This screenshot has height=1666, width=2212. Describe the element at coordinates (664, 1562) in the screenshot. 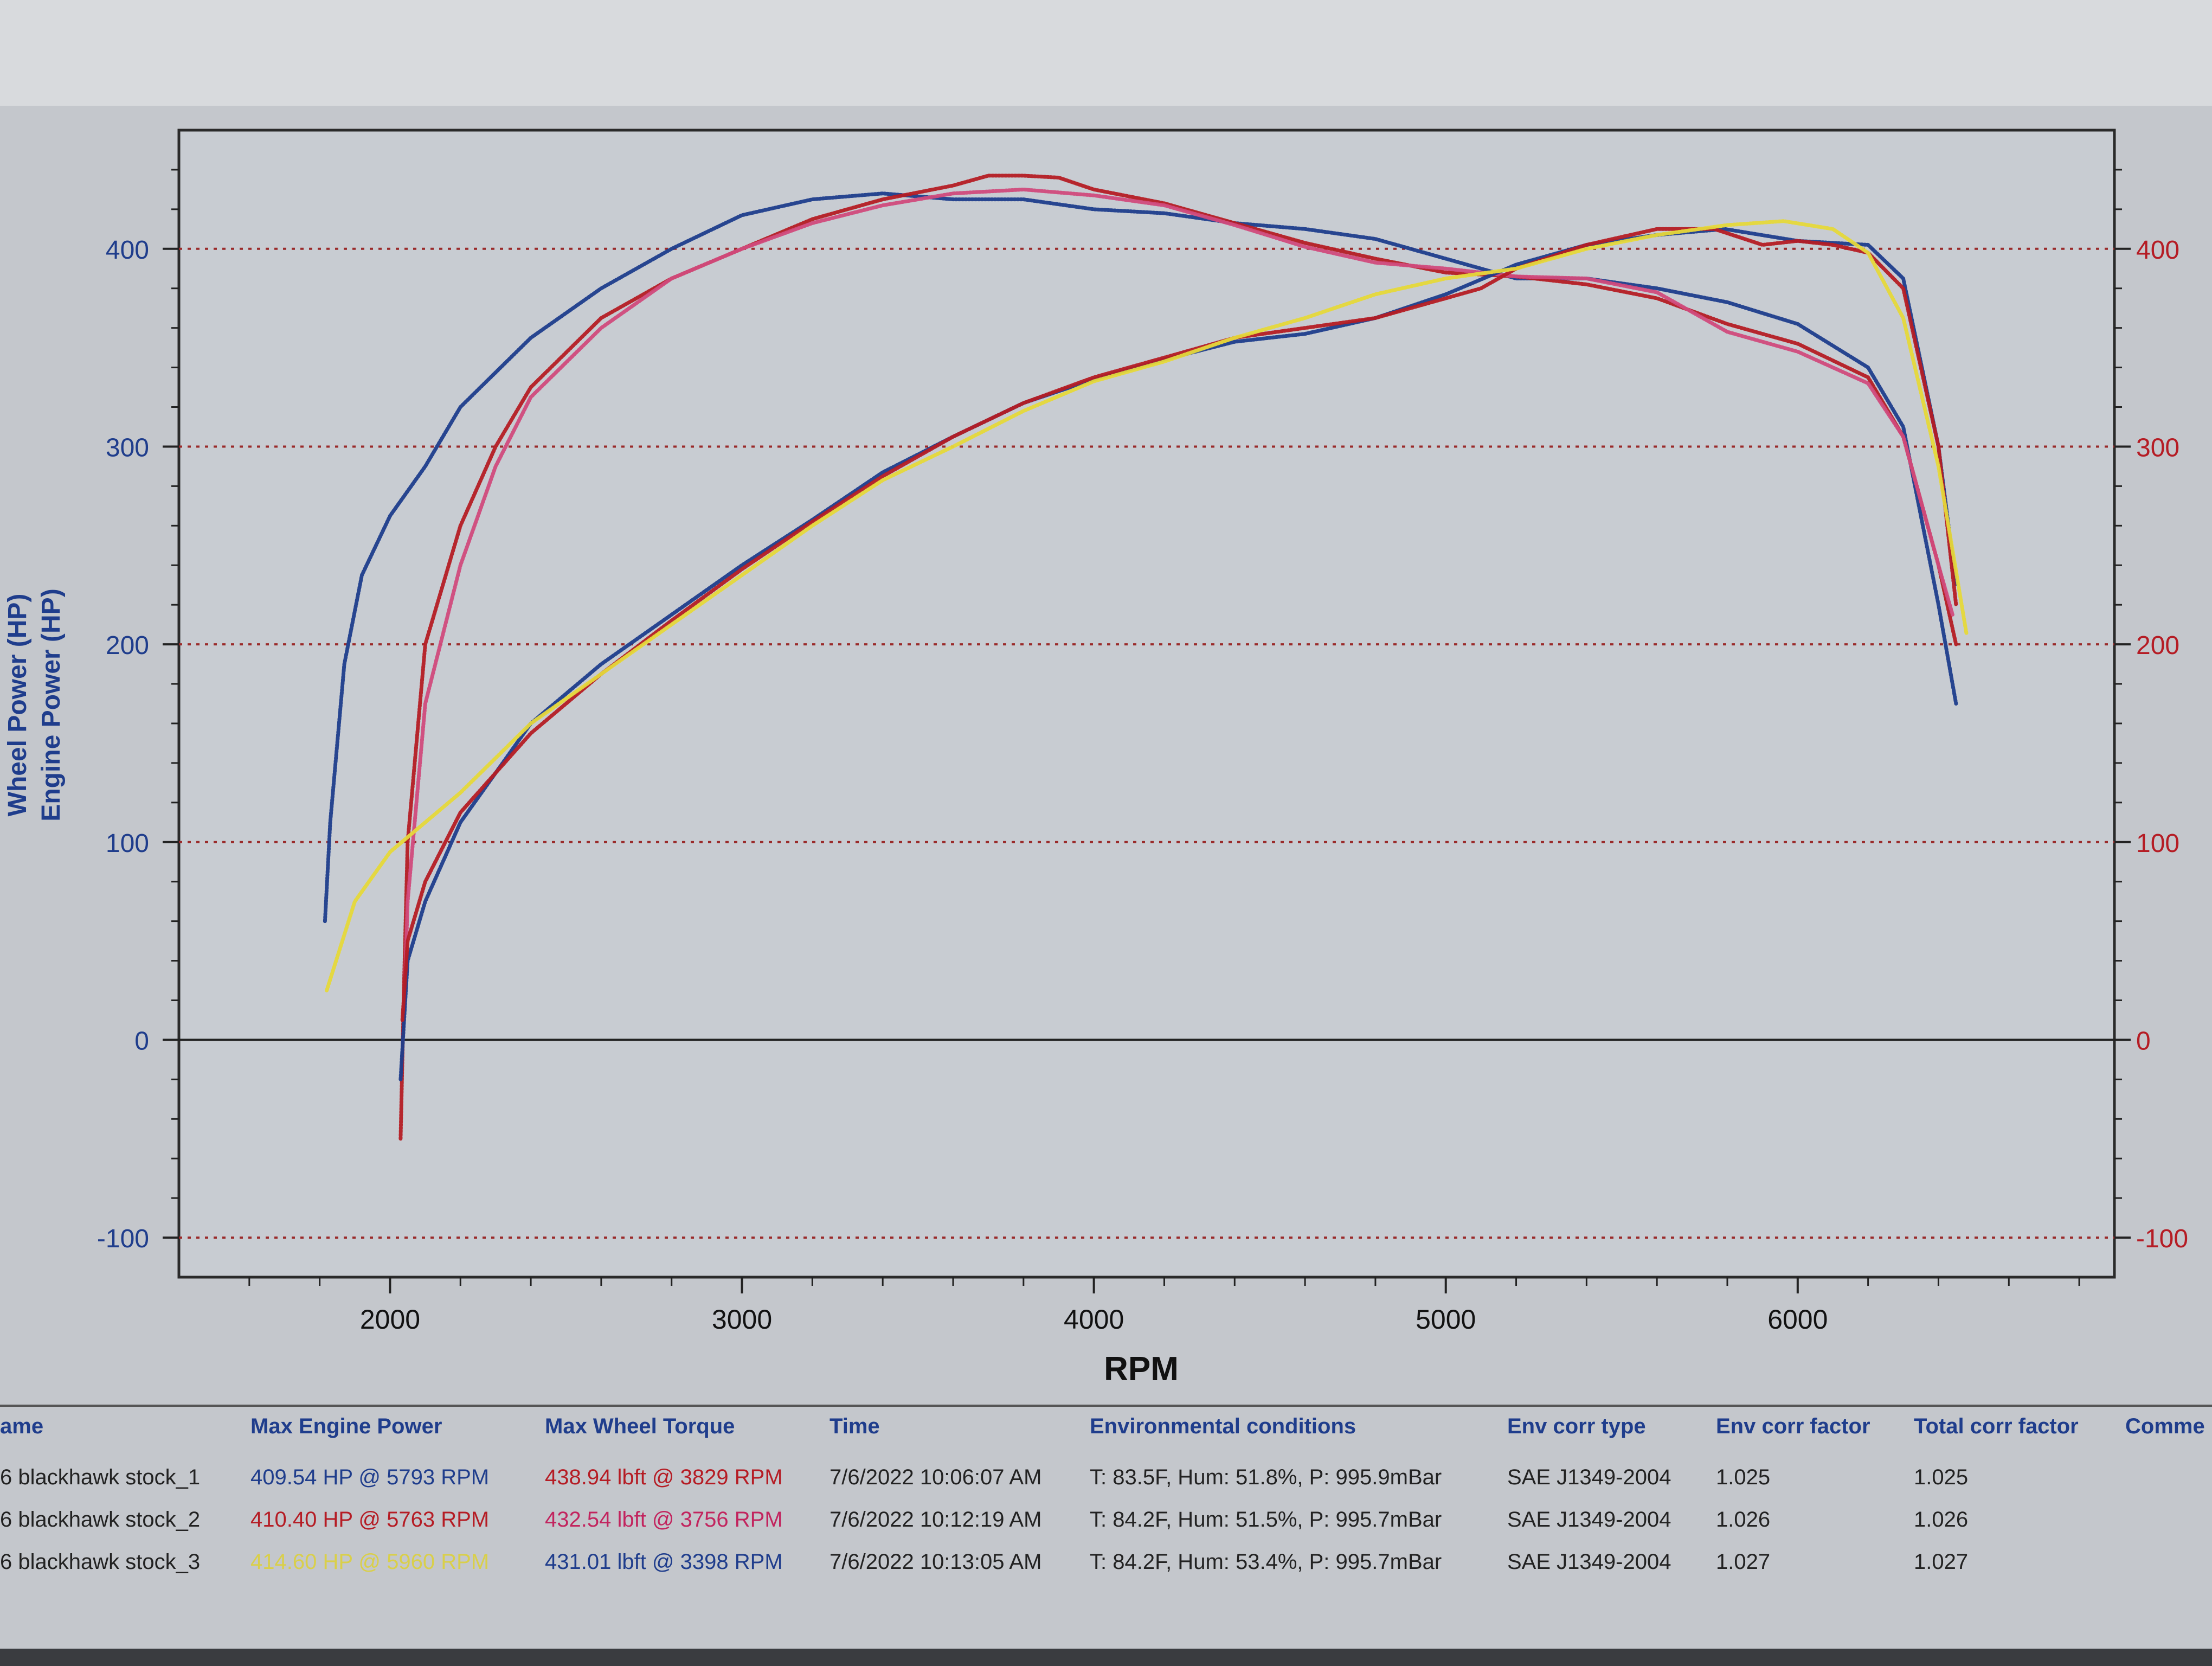

I see `cell-torque: 431.01 lbft @ 3398 RPM` at that location.